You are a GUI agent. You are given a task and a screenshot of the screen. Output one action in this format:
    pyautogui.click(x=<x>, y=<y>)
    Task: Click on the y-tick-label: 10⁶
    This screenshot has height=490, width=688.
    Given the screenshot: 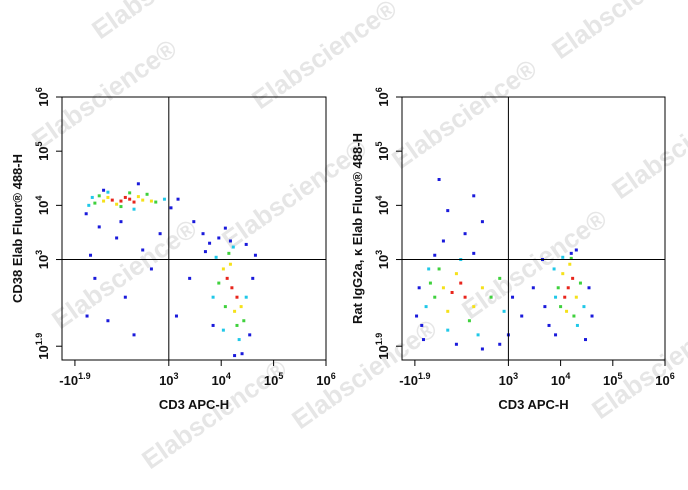 What is the action you would take?
    pyautogui.click(x=42, y=96)
    